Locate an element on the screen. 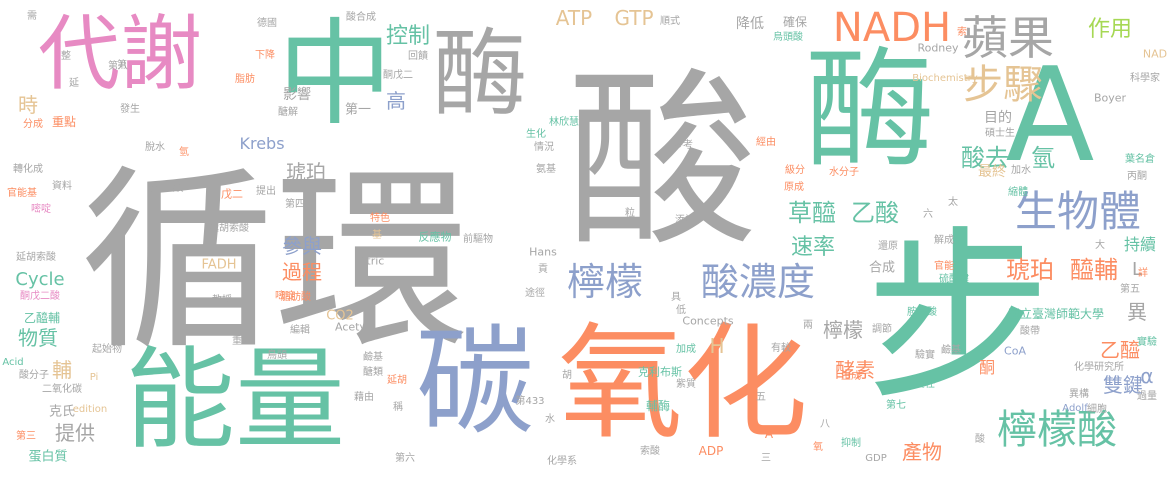 This screenshot has width=1175, height=482. cloud-word: 實驗 is located at coordinates (1147, 342).